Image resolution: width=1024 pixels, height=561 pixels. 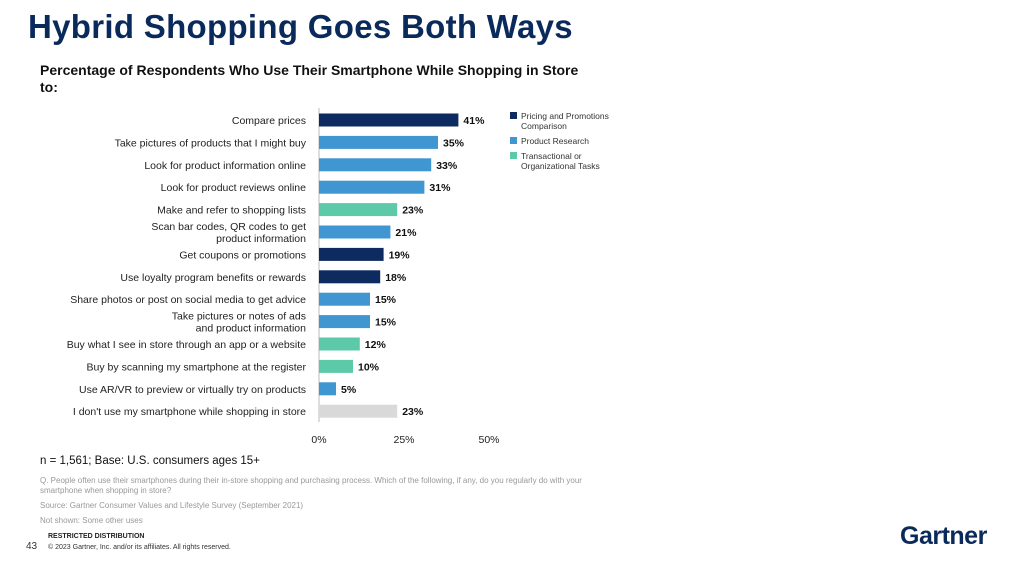 What do you see at coordinates (231, 211) in the screenshot?
I see `category-label: Make and refer to shopping lists` at bounding box center [231, 211].